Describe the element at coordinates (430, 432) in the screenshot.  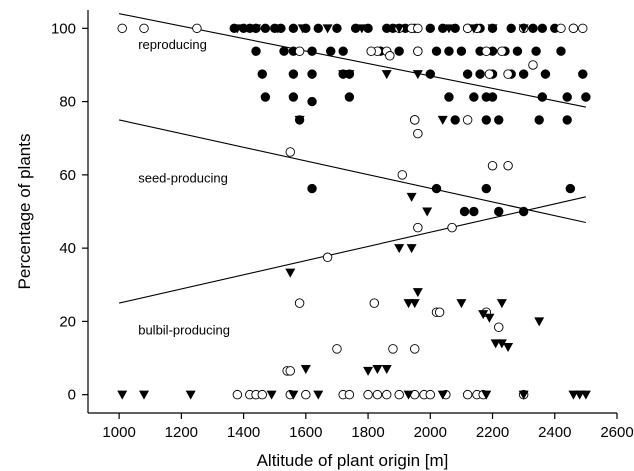
I see `x-tick-label: 2000` at that location.